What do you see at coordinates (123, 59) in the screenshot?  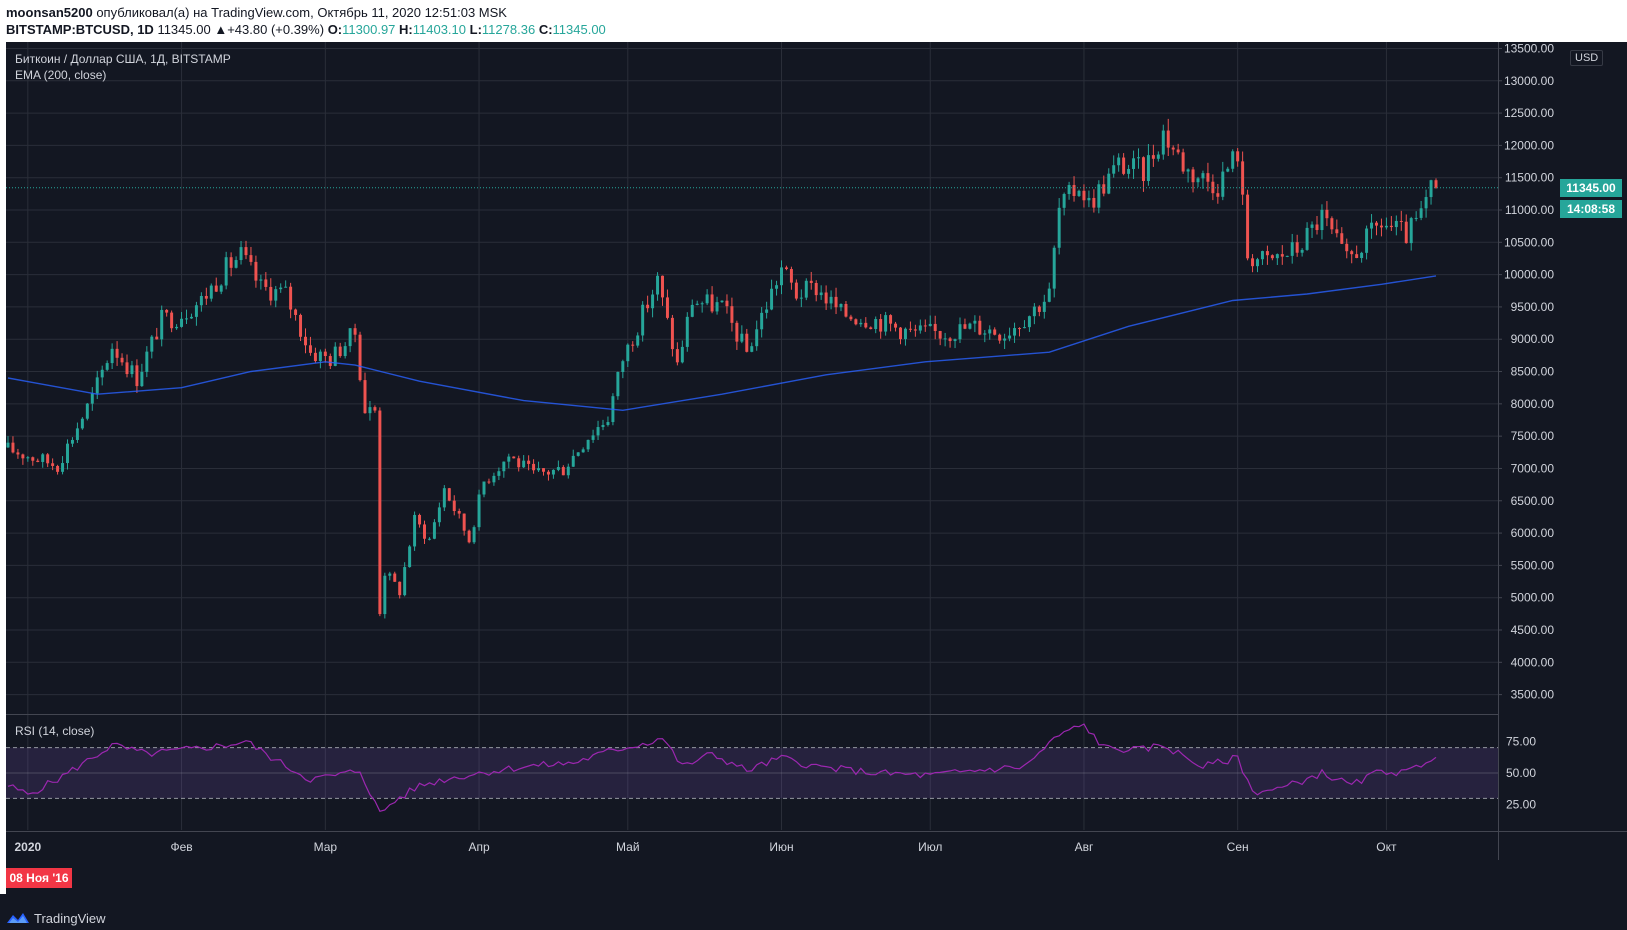 I see `chart-title: Биткоин / Доллар США, 1Д, BITSTAMP` at bounding box center [123, 59].